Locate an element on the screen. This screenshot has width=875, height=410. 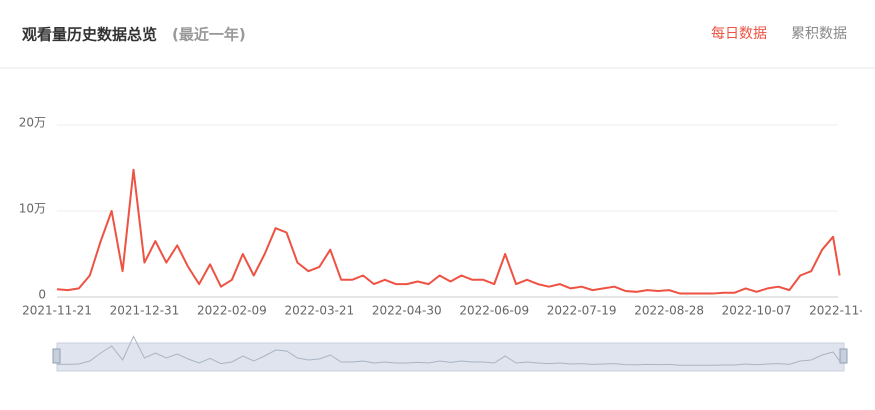
x-tick-label: 2022-10-07 is located at coordinates (757, 311).